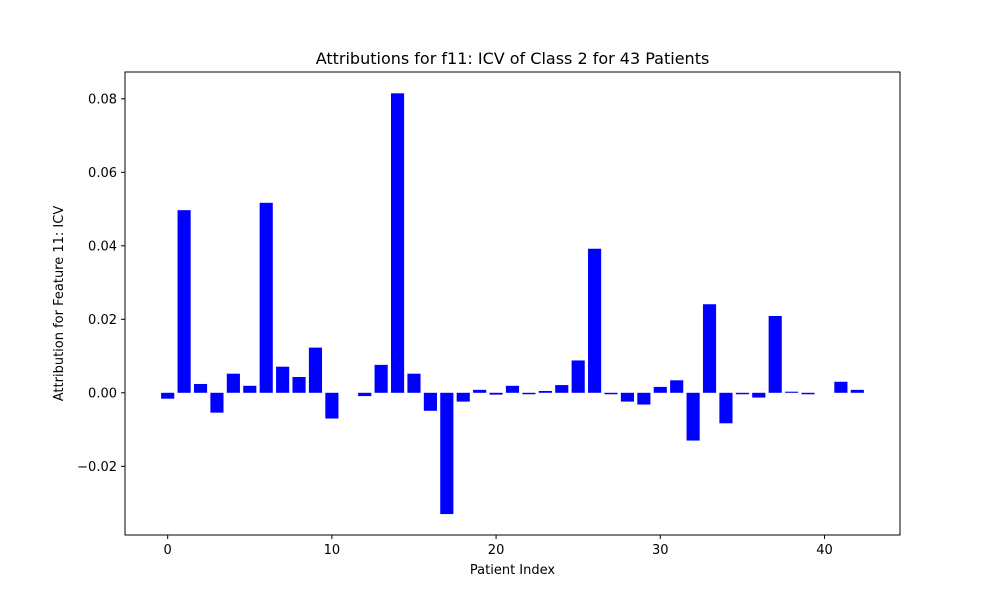 This screenshot has width=1000, height=600. What do you see at coordinates (102, 320) in the screenshot?
I see `y-tick-label: 0.02` at bounding box center [102, 320].